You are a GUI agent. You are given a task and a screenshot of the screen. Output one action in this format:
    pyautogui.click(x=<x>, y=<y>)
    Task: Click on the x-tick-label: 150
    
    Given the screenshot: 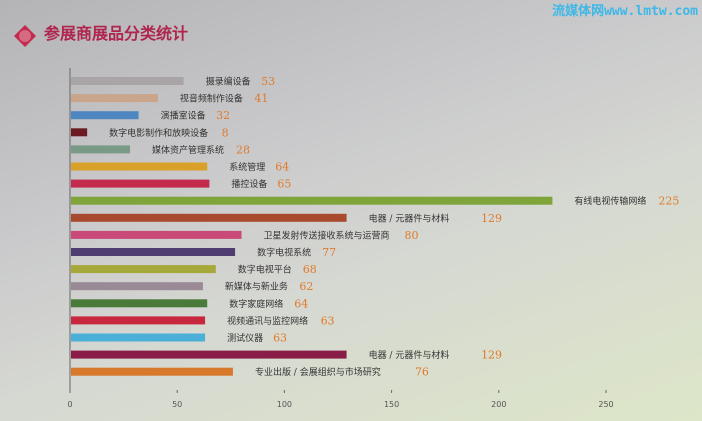 What is the action you would take?
    pyautogui.click(x=391, y=404)
    